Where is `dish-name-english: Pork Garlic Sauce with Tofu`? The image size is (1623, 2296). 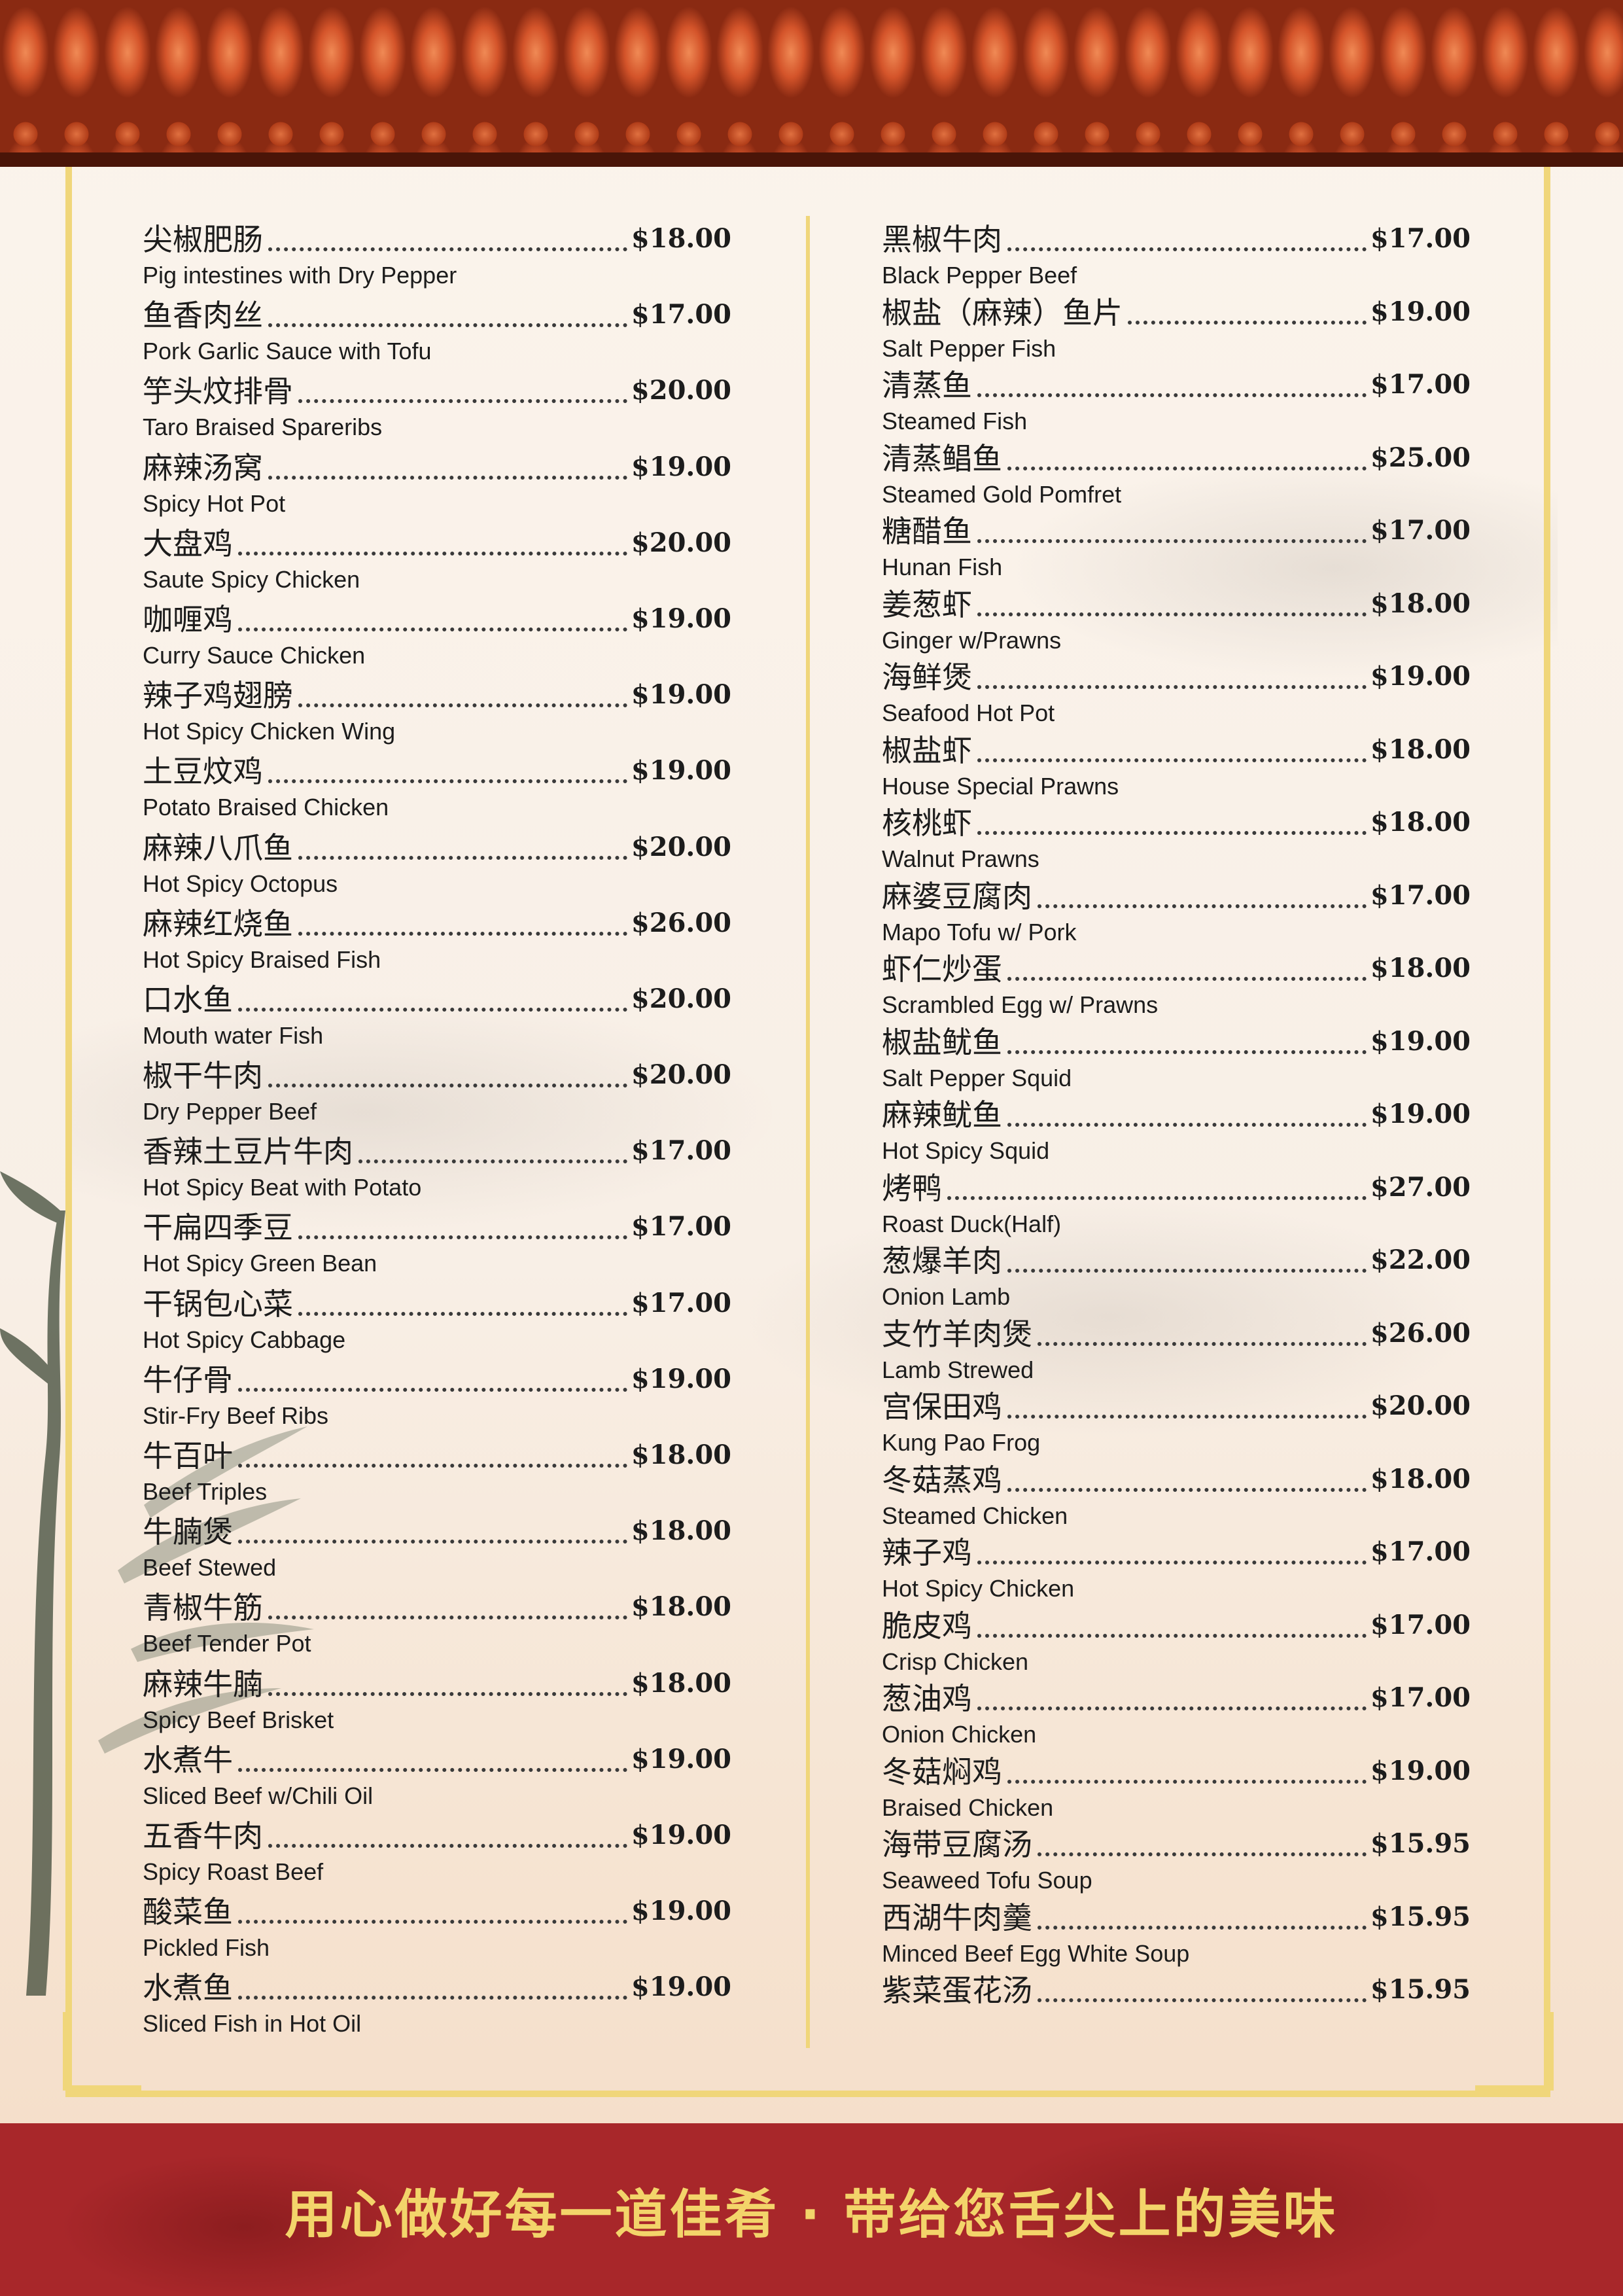
dish-name-english: Pork Garlic Sauce with Tofu is located at coordinates (288, 351).